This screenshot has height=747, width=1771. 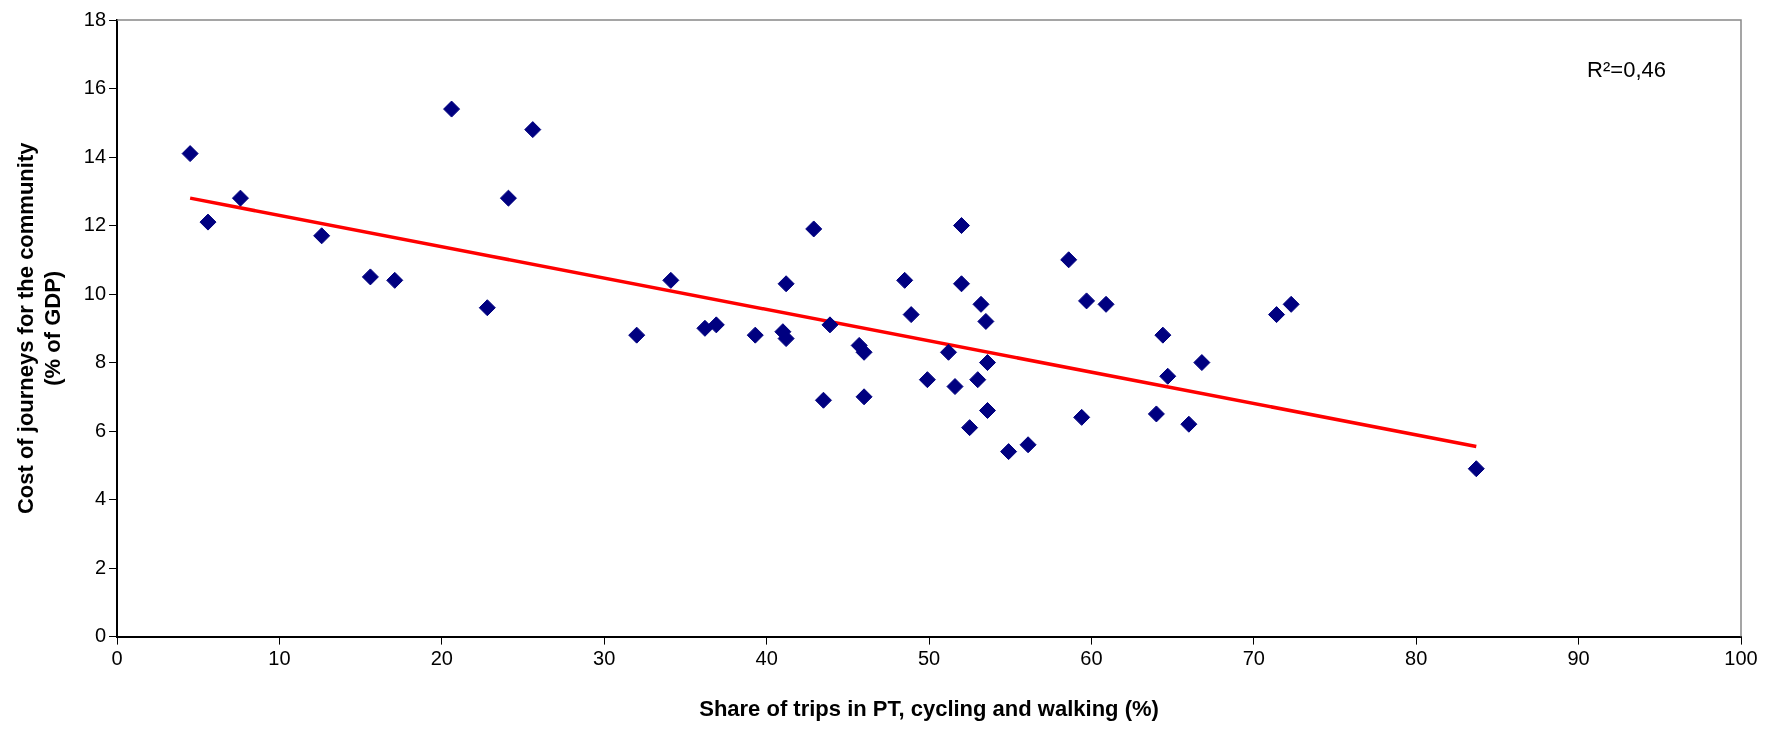 I want to click on x-tick-label: 20, so click(x=441, y=658).